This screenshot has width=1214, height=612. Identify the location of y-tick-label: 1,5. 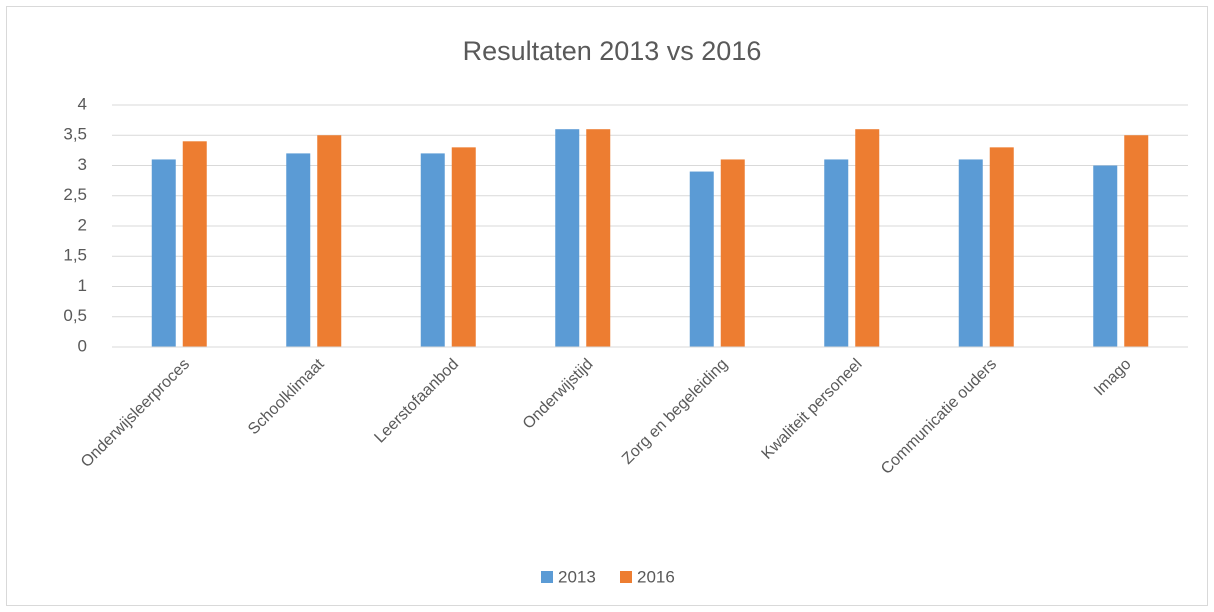
(75, 255).